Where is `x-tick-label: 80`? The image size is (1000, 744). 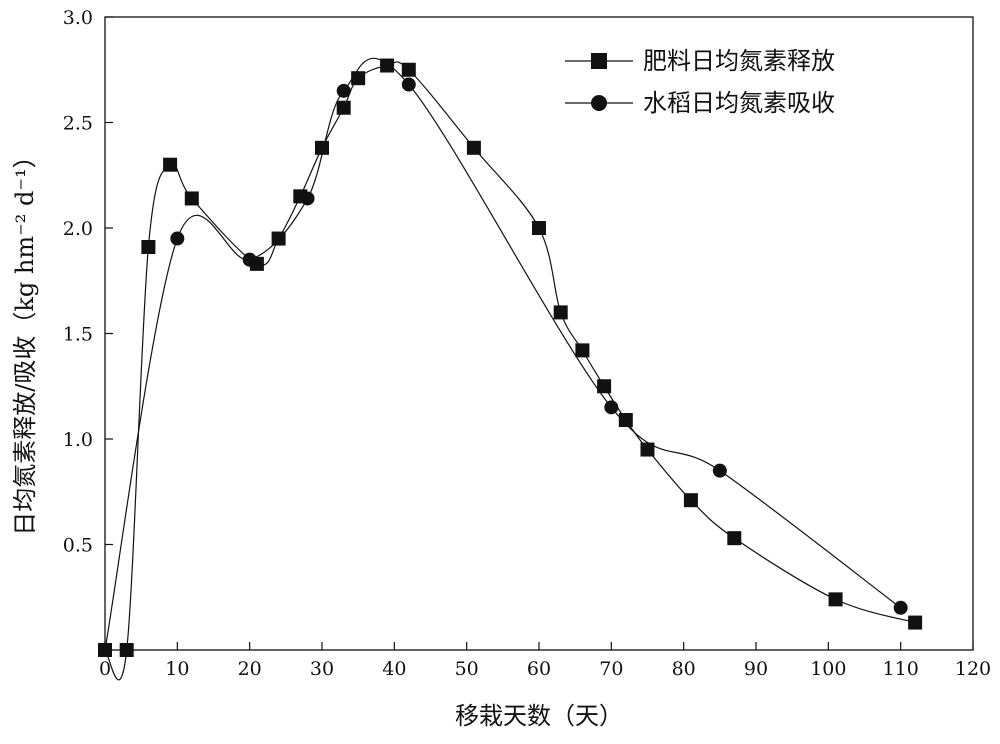 x-tick-label: 80 is located at coordinates (684, 669).